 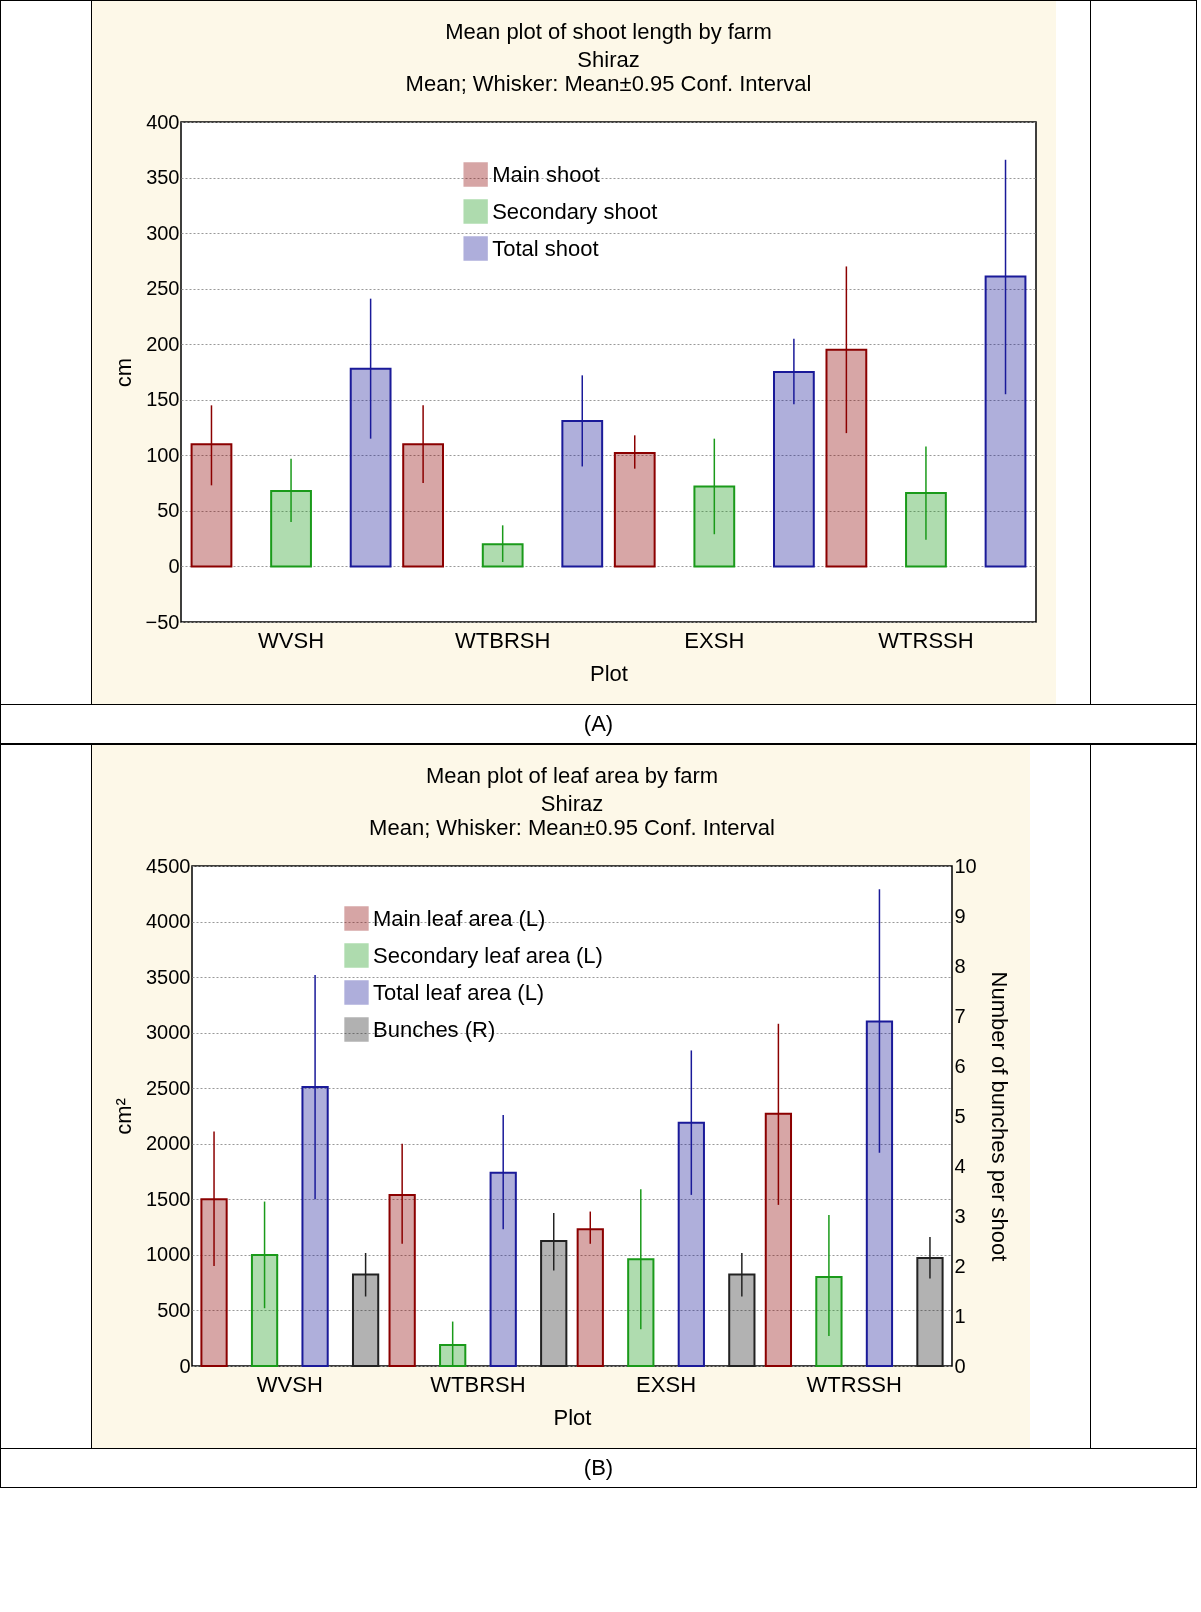 I want to click on y-axis-title: cm², so click(x=124, y=1116).